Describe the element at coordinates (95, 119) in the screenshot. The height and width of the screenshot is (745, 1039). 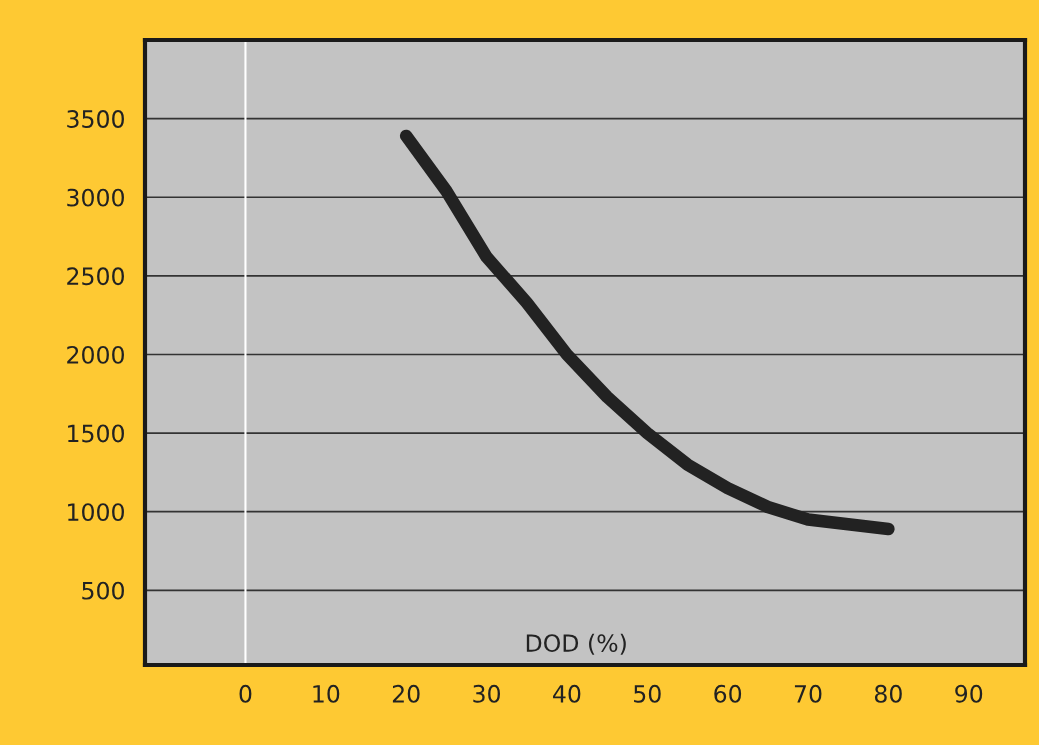
I see `y-tick-label: 3500` at that location.